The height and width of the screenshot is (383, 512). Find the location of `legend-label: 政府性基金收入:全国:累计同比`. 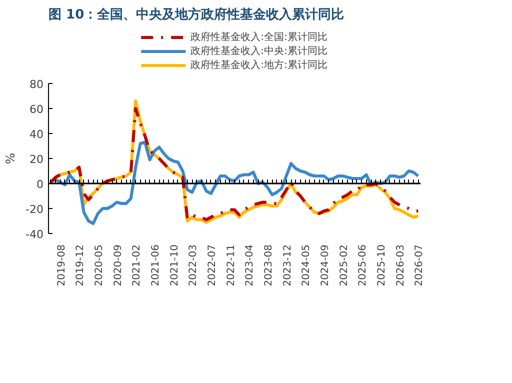

legend-label: 政府性基金收入:全国:累计同比 is located at coordinates (259, 37).